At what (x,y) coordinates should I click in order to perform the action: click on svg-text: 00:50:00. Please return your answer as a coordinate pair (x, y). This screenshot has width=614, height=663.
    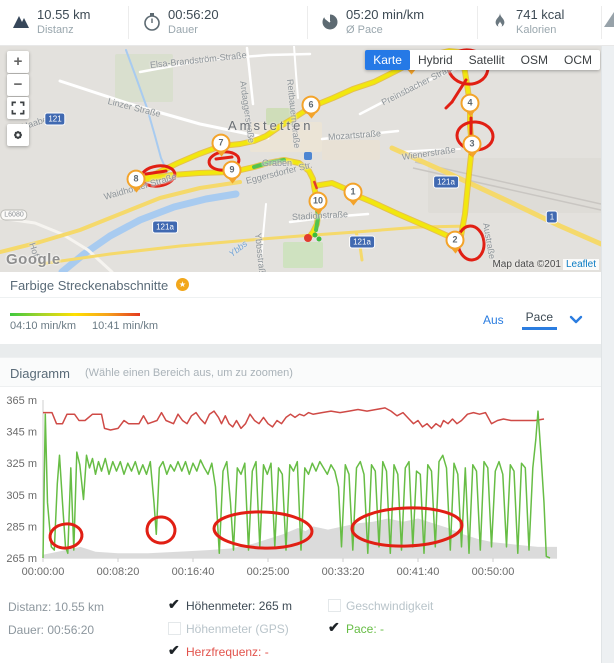
    Looking at the image, I should click on (493, 572).